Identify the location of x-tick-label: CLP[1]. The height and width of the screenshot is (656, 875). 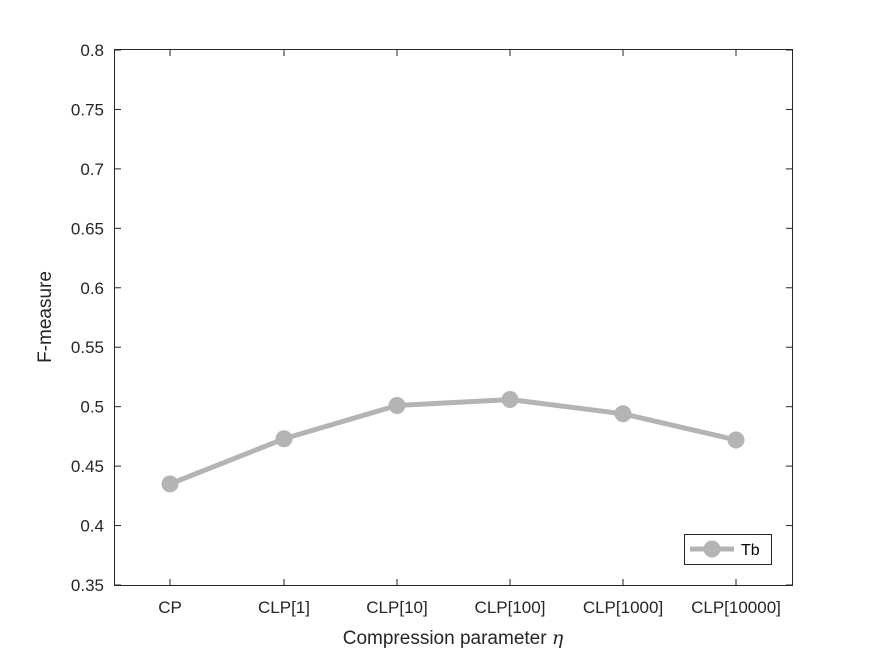
(284, 607).